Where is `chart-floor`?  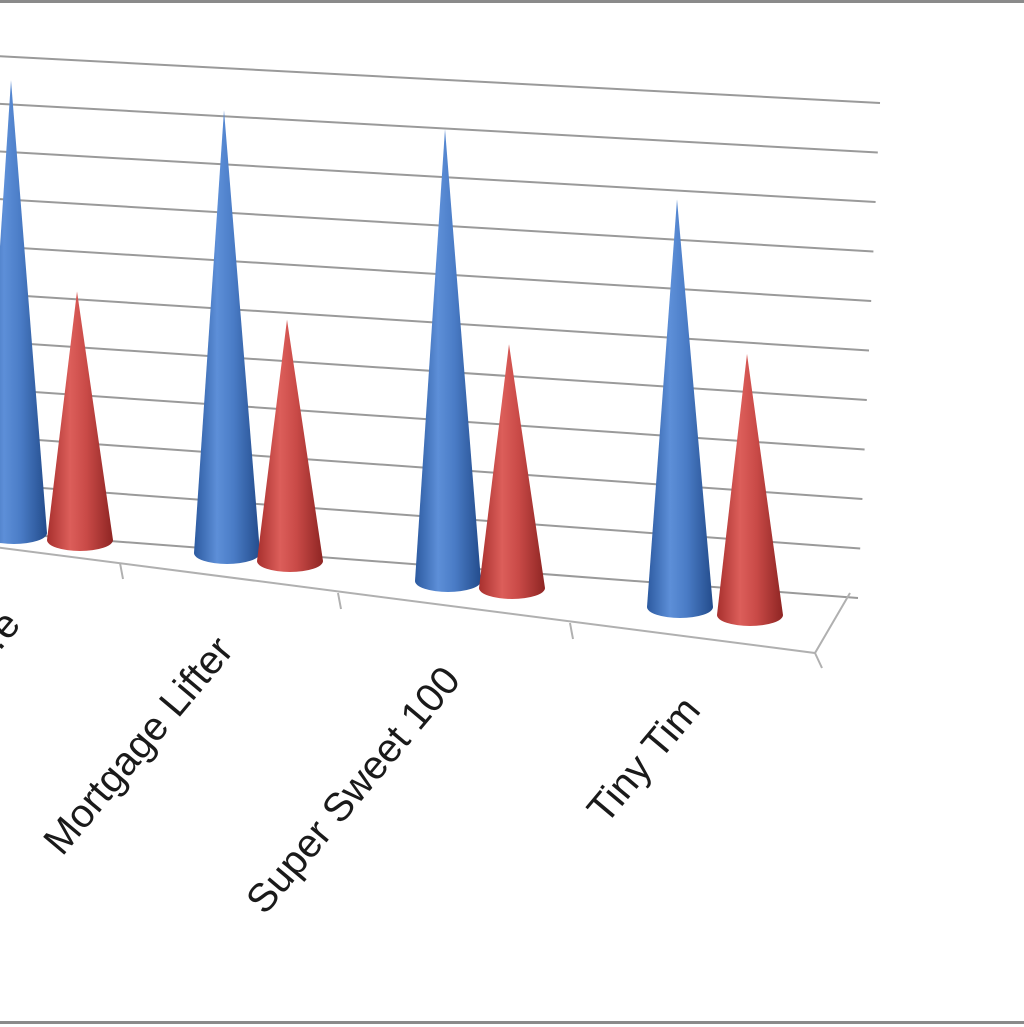
chart-floor is located at coordinates (425, 607).